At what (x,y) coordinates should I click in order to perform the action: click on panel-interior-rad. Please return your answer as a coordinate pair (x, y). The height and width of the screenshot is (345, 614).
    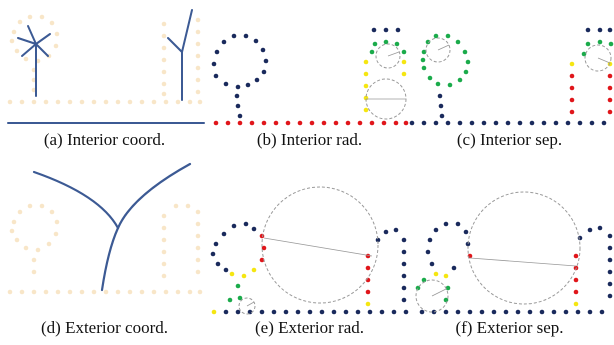
    Looking at the image, I should click on (310, 76).